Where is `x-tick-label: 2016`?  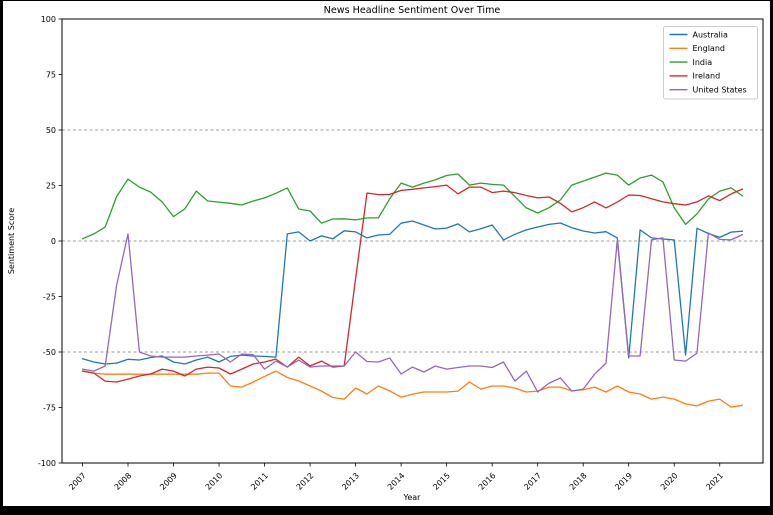 x-tick-label: 2016 is located at coordinates (487, 481).